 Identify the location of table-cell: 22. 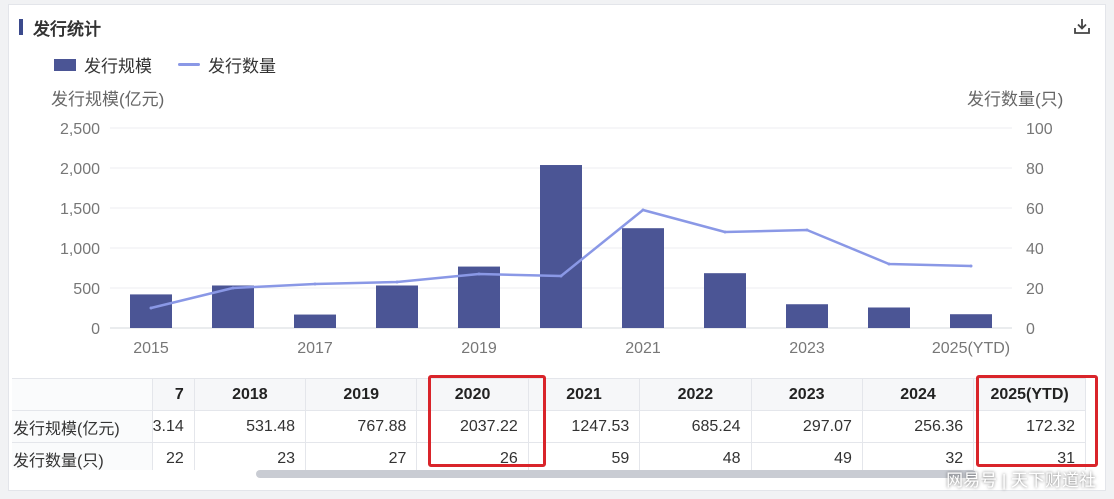
(173, 456).